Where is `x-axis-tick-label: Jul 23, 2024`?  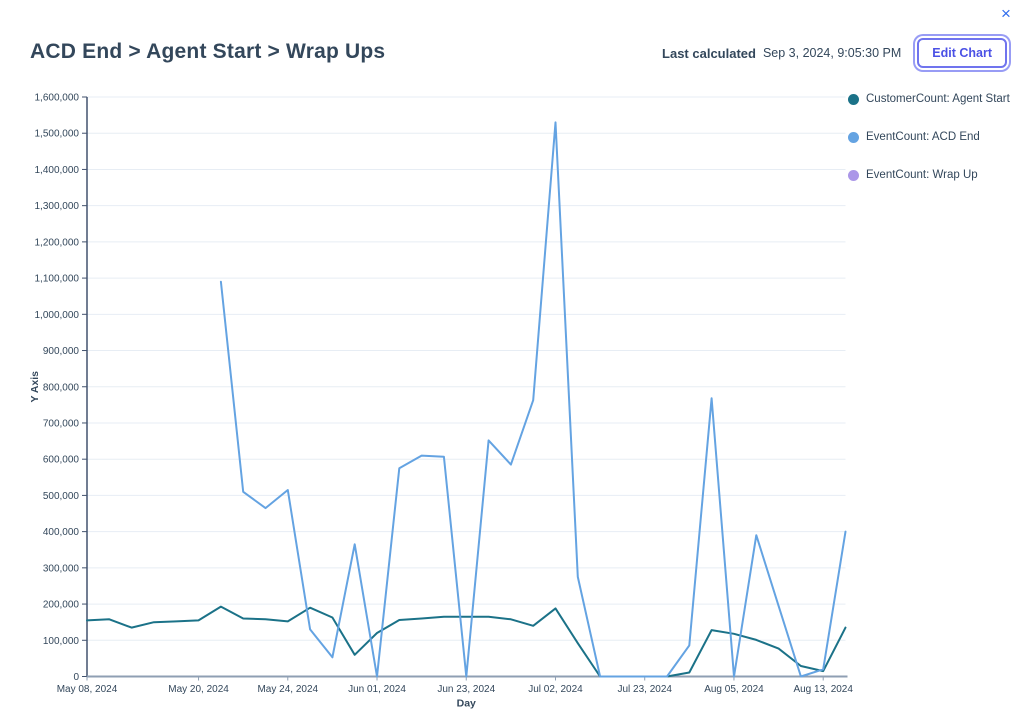
x-axis-tick-label: Jul 23, 2024 is located at coordinates (644, 689).